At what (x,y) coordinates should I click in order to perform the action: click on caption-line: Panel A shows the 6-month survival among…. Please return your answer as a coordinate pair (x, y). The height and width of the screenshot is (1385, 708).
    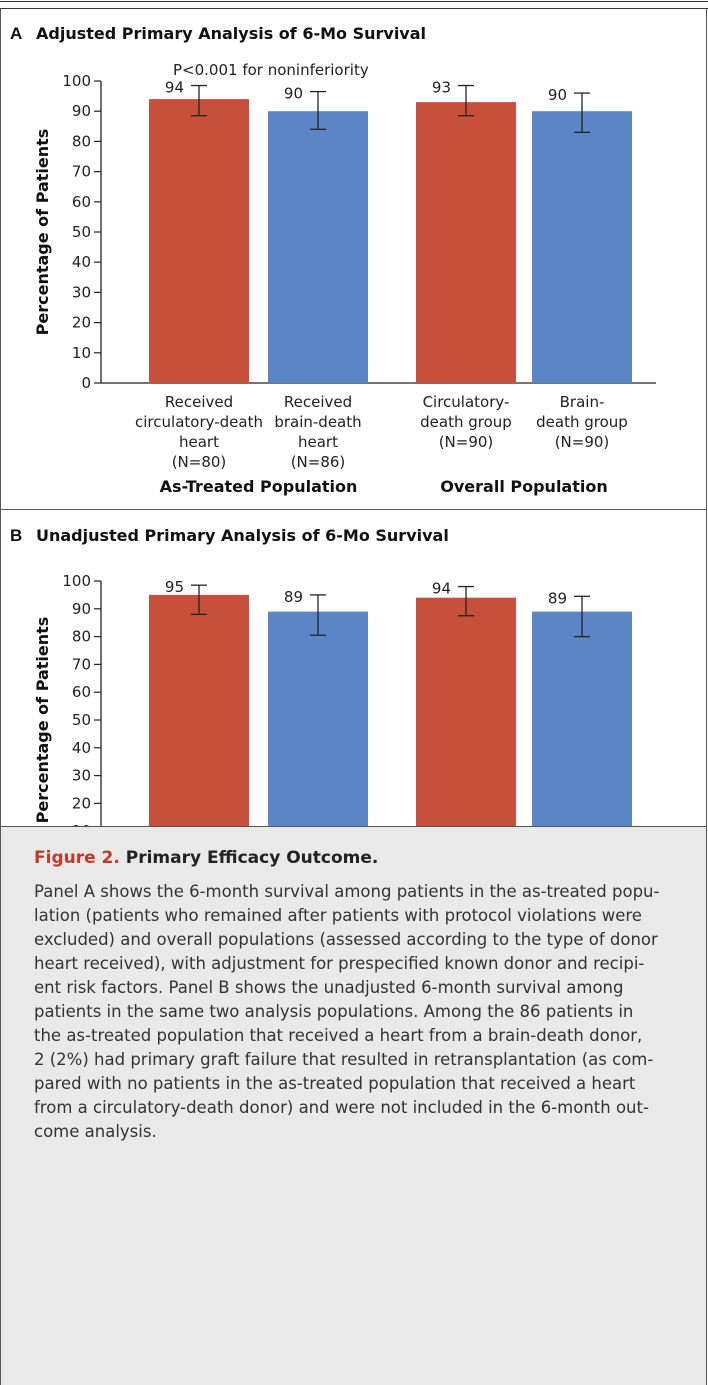
    Looking at the image, I should click on (347, 891).